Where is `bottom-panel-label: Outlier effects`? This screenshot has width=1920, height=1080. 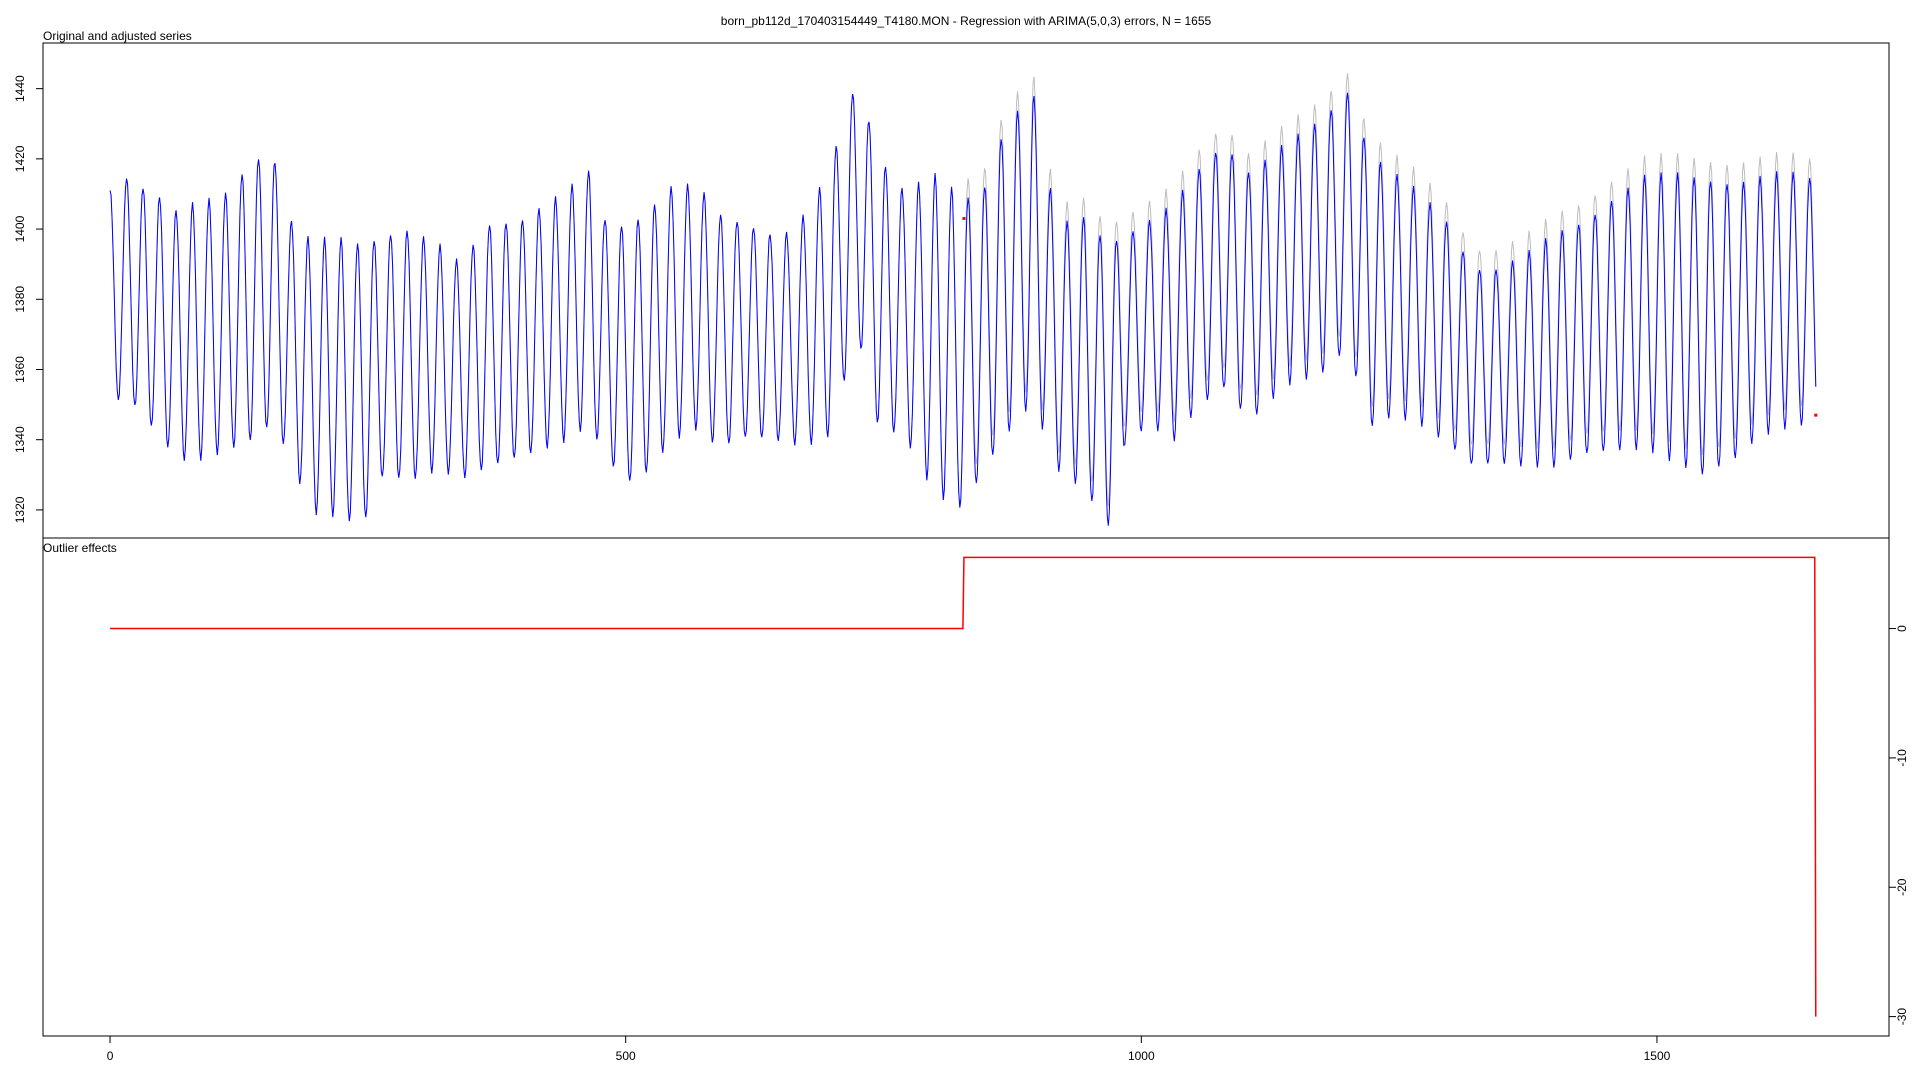
bottom-panel-label: Outlier effects is located at coordinates (80, 548).